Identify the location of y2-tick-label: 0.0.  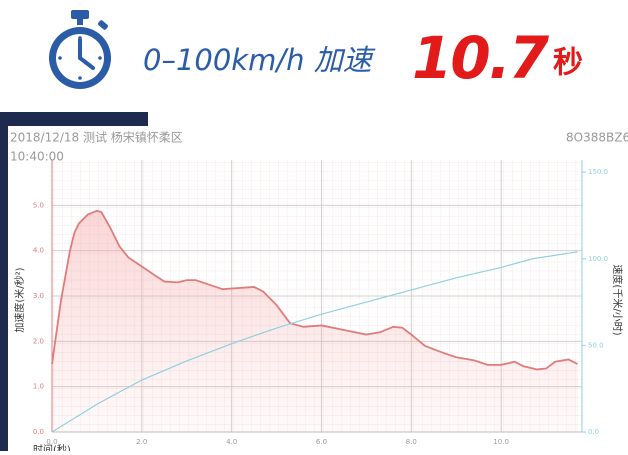
(593, 432).